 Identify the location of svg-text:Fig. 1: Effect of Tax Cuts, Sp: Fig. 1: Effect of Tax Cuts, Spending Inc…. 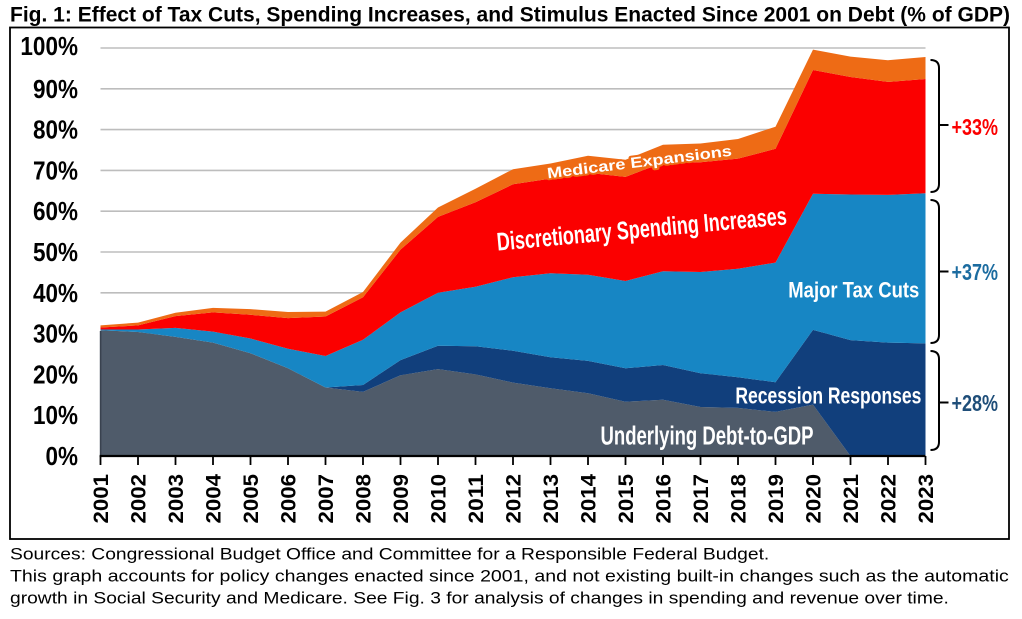
(510, 15).